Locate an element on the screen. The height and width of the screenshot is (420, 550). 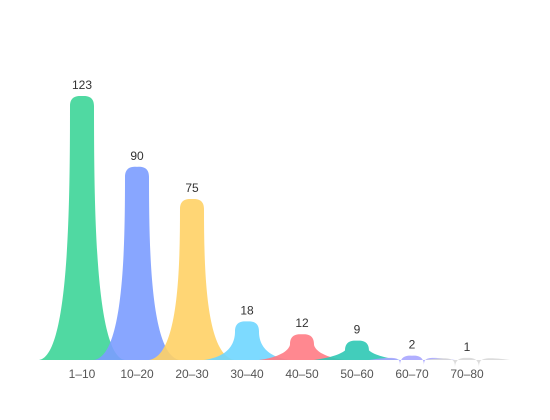
x-tick-label-4: 30–40 is located at coordinates (247, 374).